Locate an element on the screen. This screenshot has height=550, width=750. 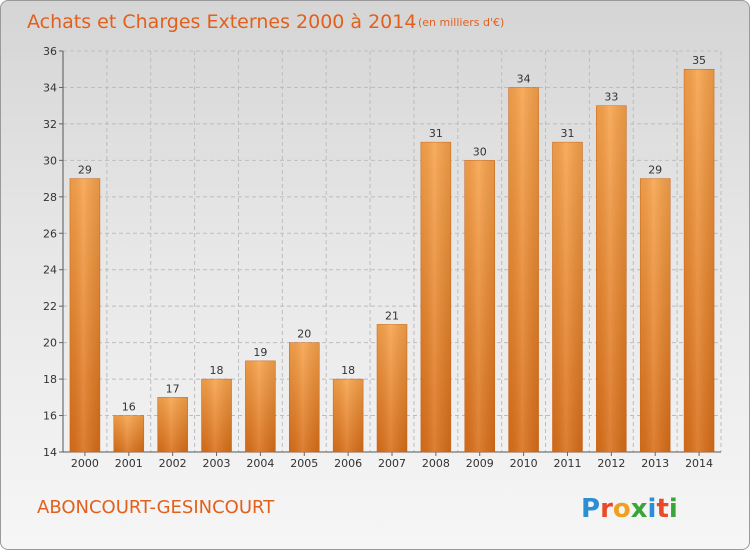
y-tick-label: 20 is located at coordinates (50, 343).